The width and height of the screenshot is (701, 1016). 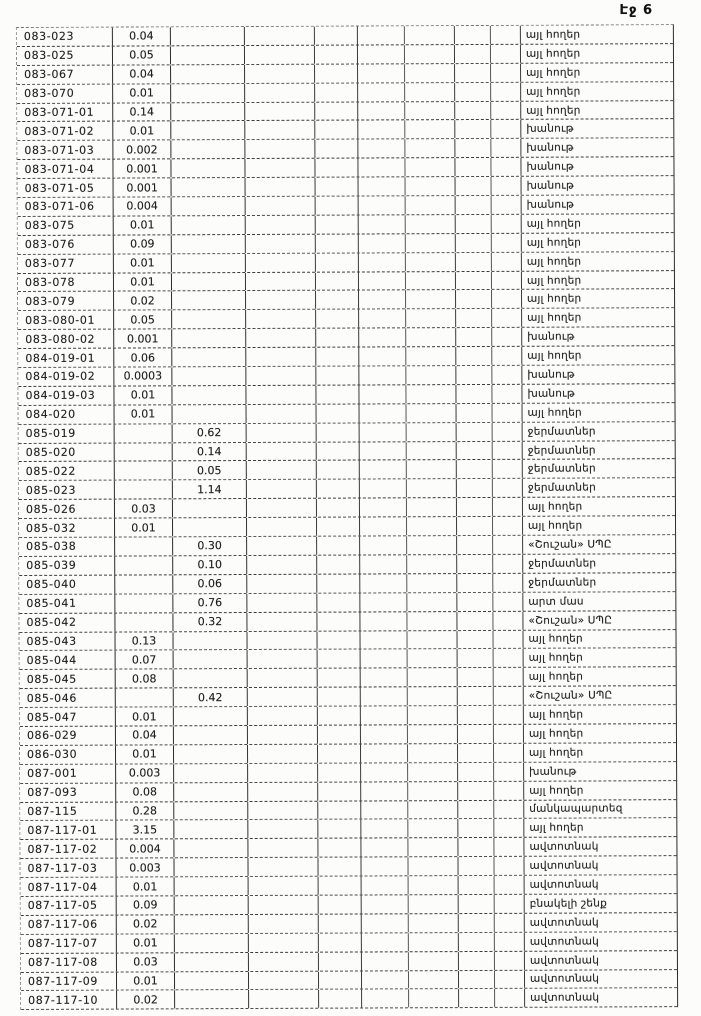 I want to click on area-value-cell-2: 1.14, so click(x=209, y=489).